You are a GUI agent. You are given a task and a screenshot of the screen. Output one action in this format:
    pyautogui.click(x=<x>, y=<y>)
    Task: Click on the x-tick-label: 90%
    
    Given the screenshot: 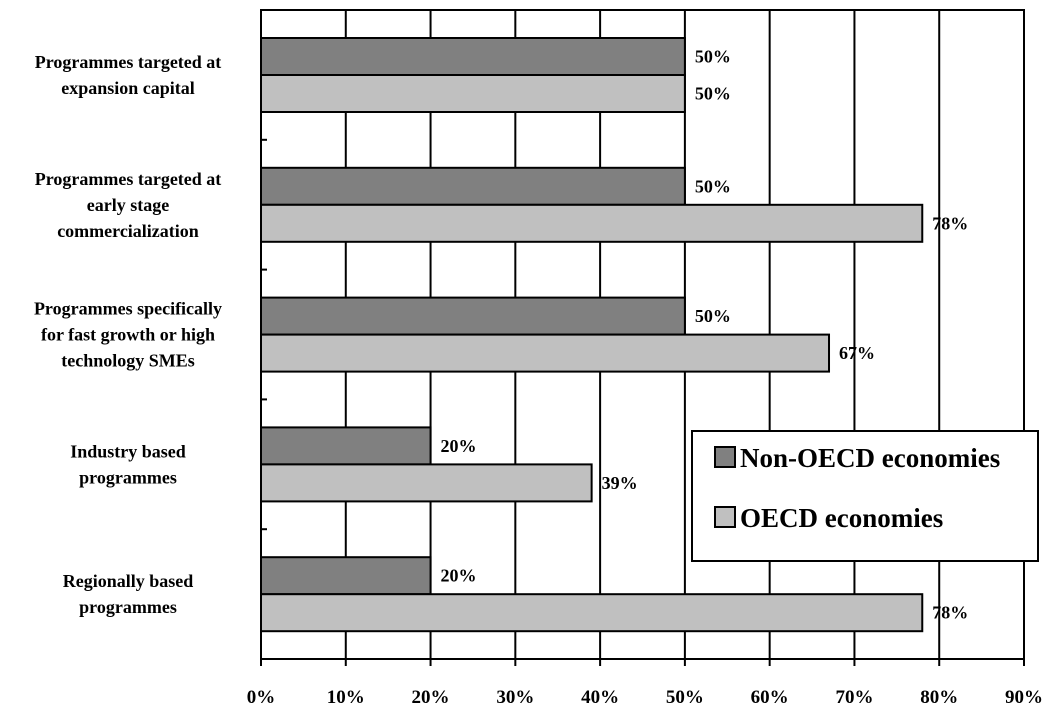 What is the action you would take?
    pyautogui.click(x=1024, y=696)
    